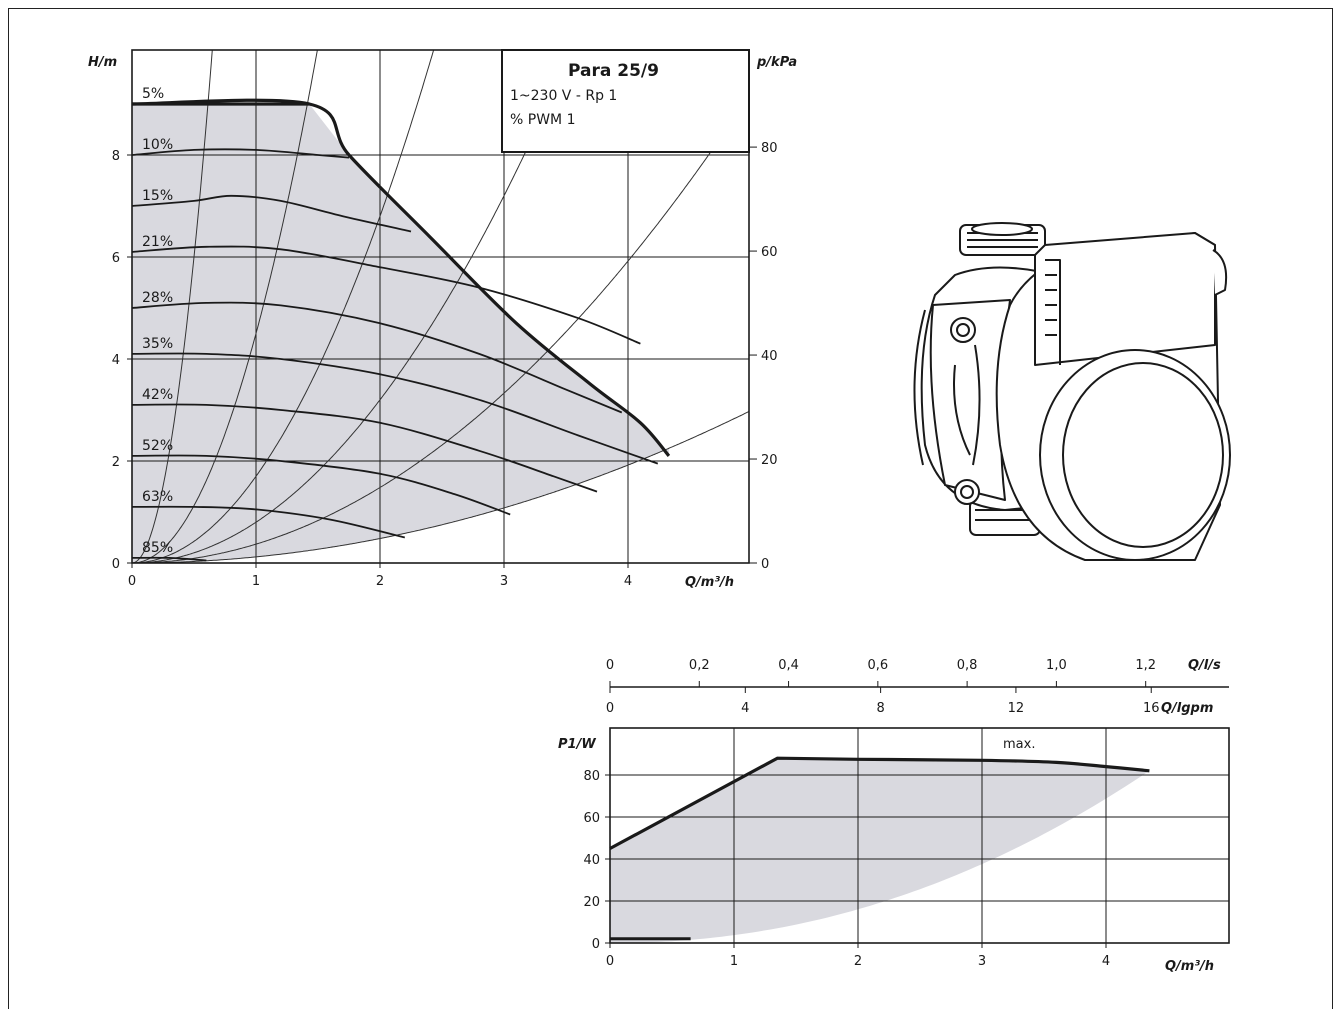  Describe the element at coordinates (116, 462) in the screenshot. I see `y-tick-label: 2` at that location.